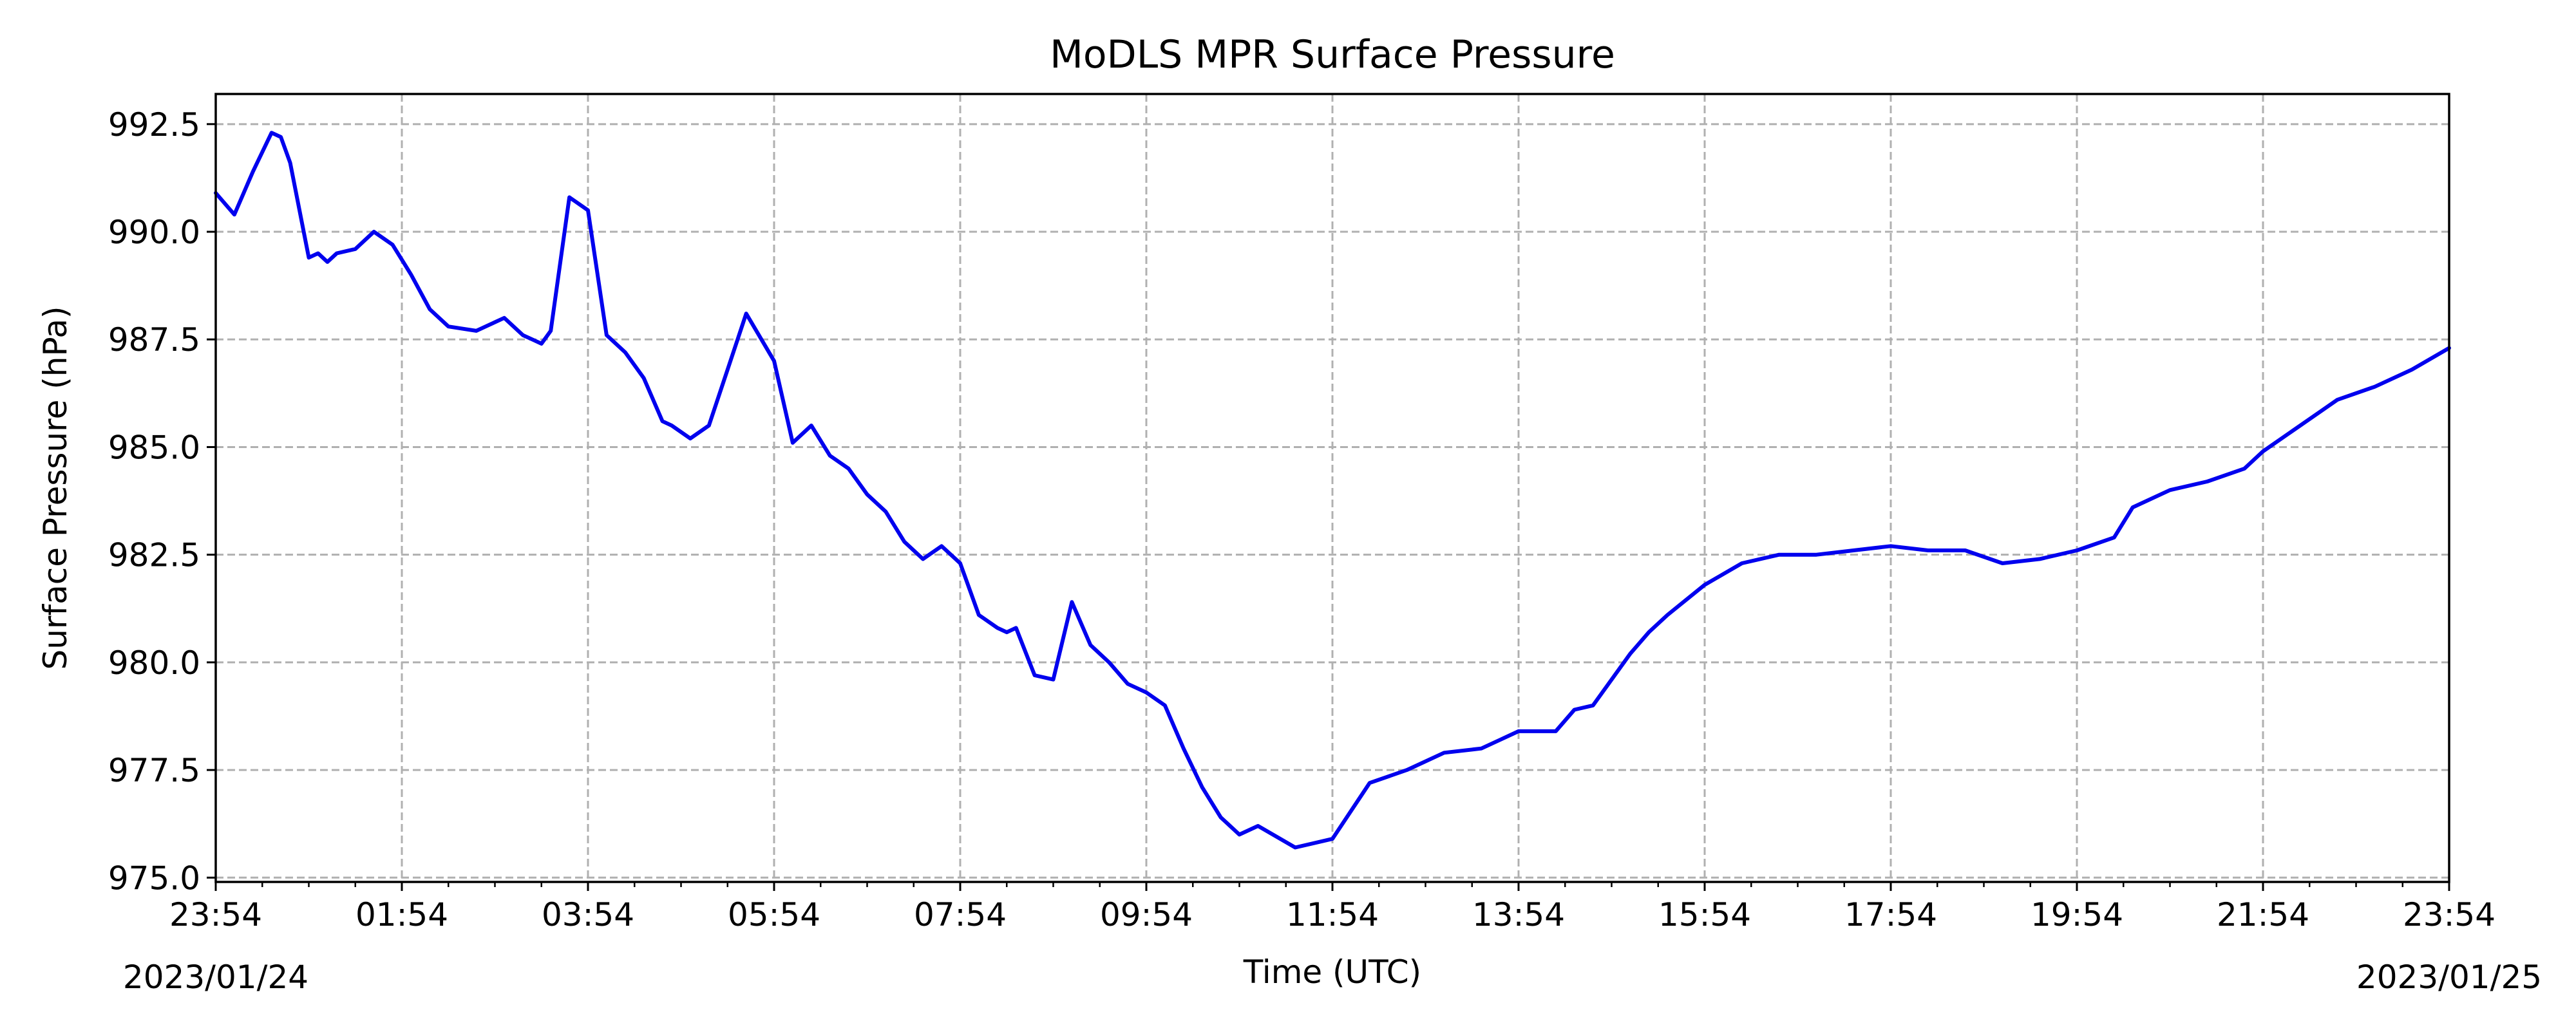 Image resolution: width=2576 pixels, height=1030 pixels. Describe the element at coordinates (154, 448) in the screenshot. I see `y-tick-label: 985.0` at that location.